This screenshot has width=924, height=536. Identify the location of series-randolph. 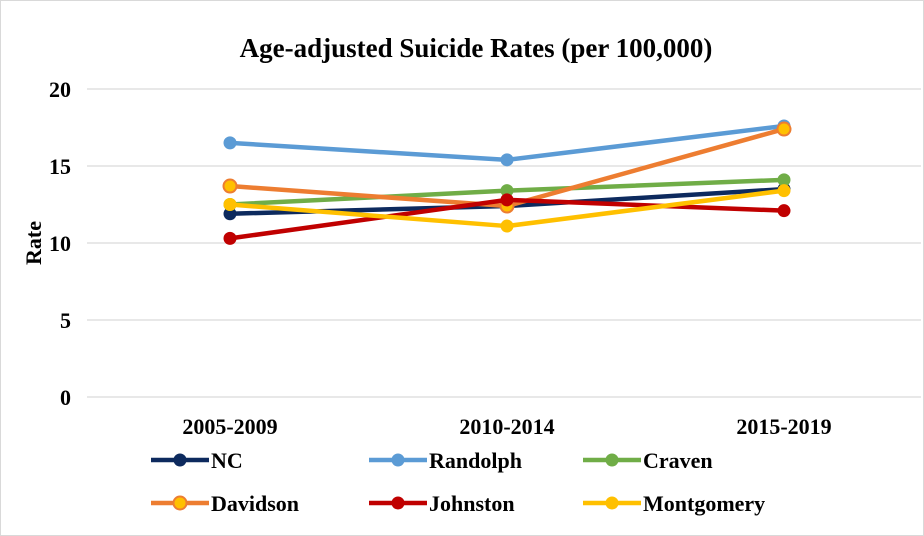
(507, 143).